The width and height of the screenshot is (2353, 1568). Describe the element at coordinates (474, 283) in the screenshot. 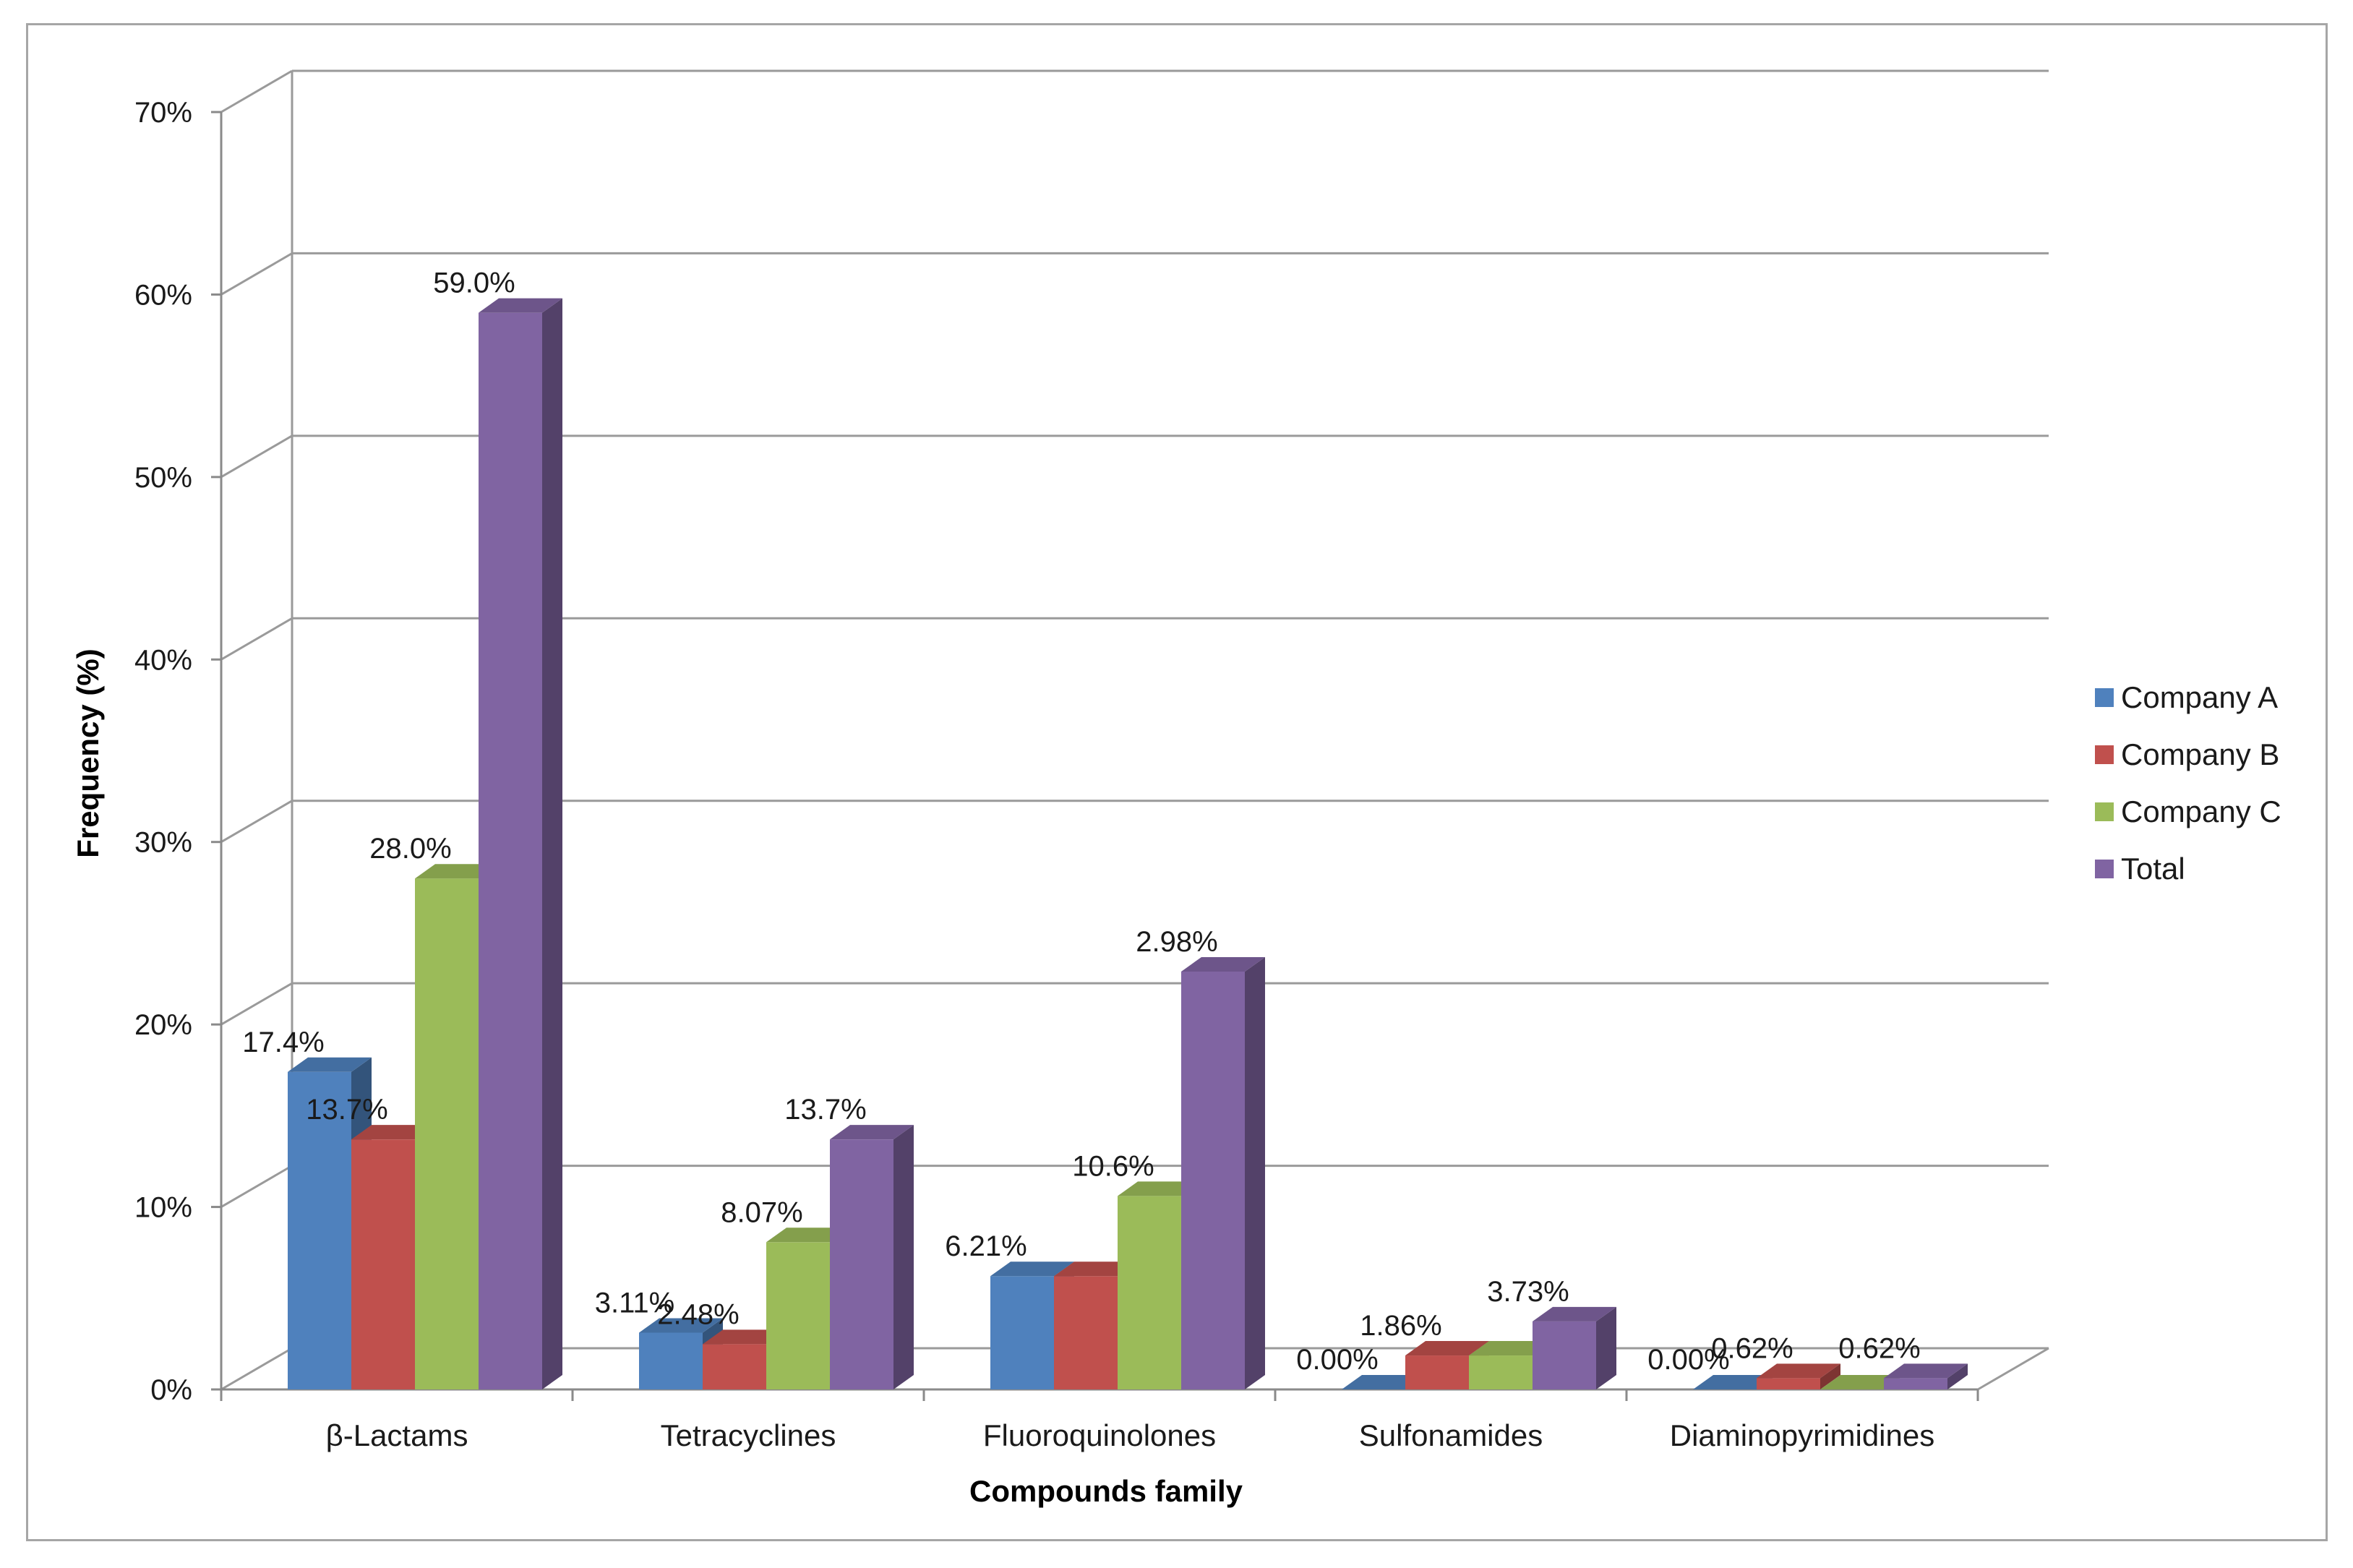

I see `data-label: 59.0%` at that location.